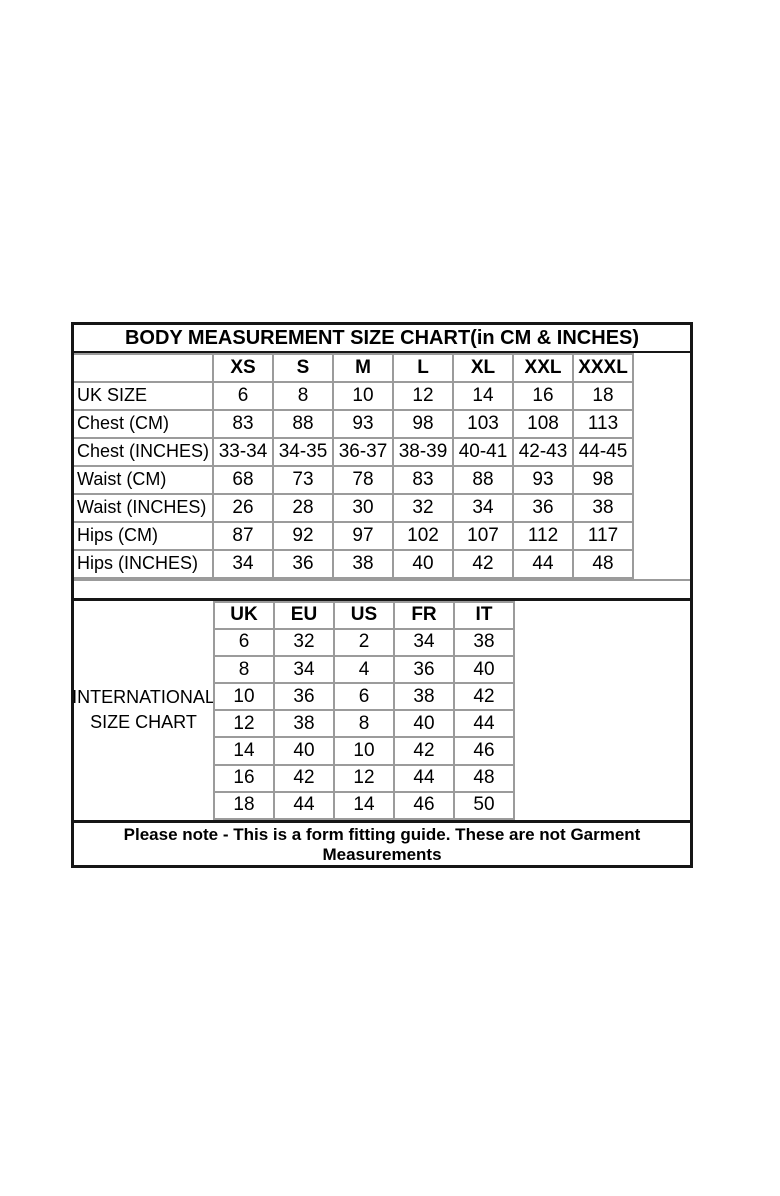 This screenshot has height=1196, width=780. Describe the element at coordinates (543, 535) in the screenshot. I see `value-cell: 112` at that location.